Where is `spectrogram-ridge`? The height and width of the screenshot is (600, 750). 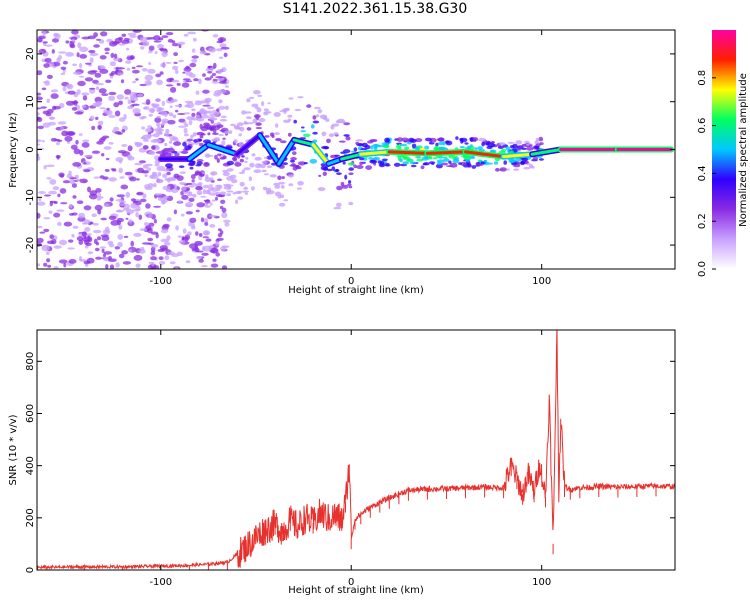
spectrogram-ridge is located at coordinates (248, 144).